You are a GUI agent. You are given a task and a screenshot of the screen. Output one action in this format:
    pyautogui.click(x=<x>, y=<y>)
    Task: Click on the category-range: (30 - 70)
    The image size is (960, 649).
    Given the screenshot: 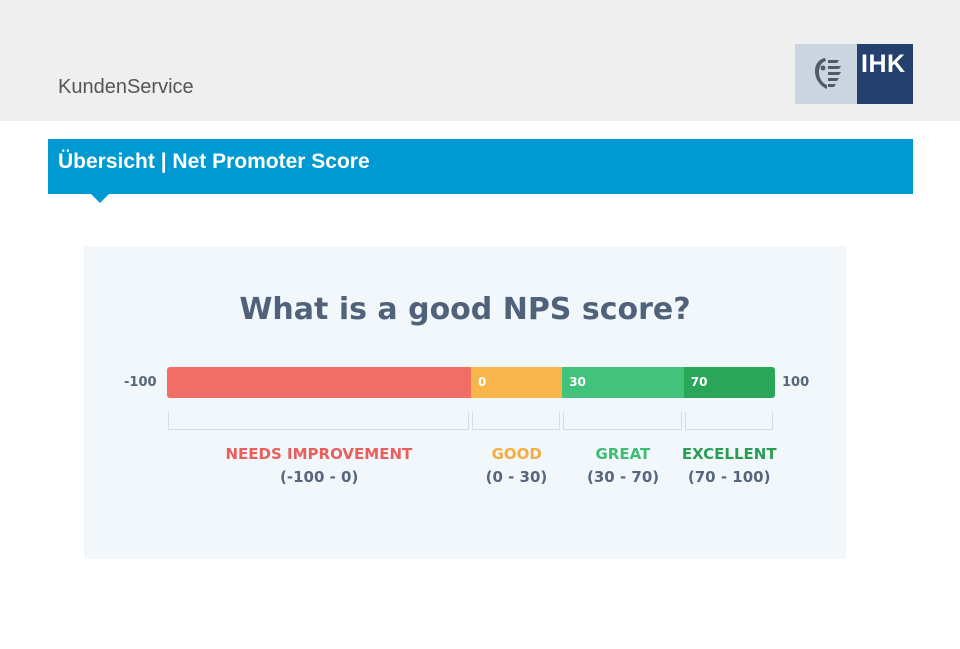 What is the action you would take?
    pyautogui.click(x=623, y=477)
    